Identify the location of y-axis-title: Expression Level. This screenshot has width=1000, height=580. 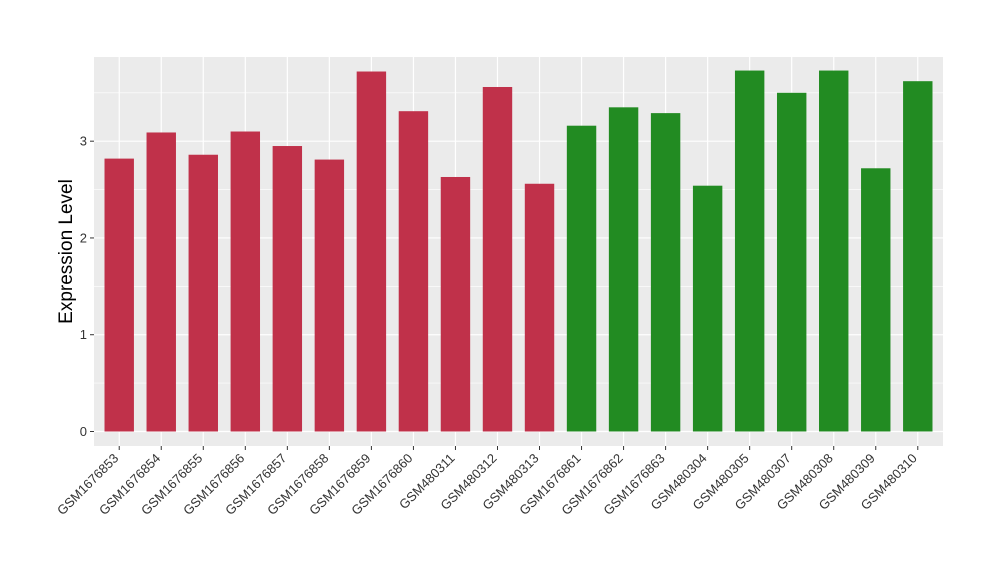
(66, 251).